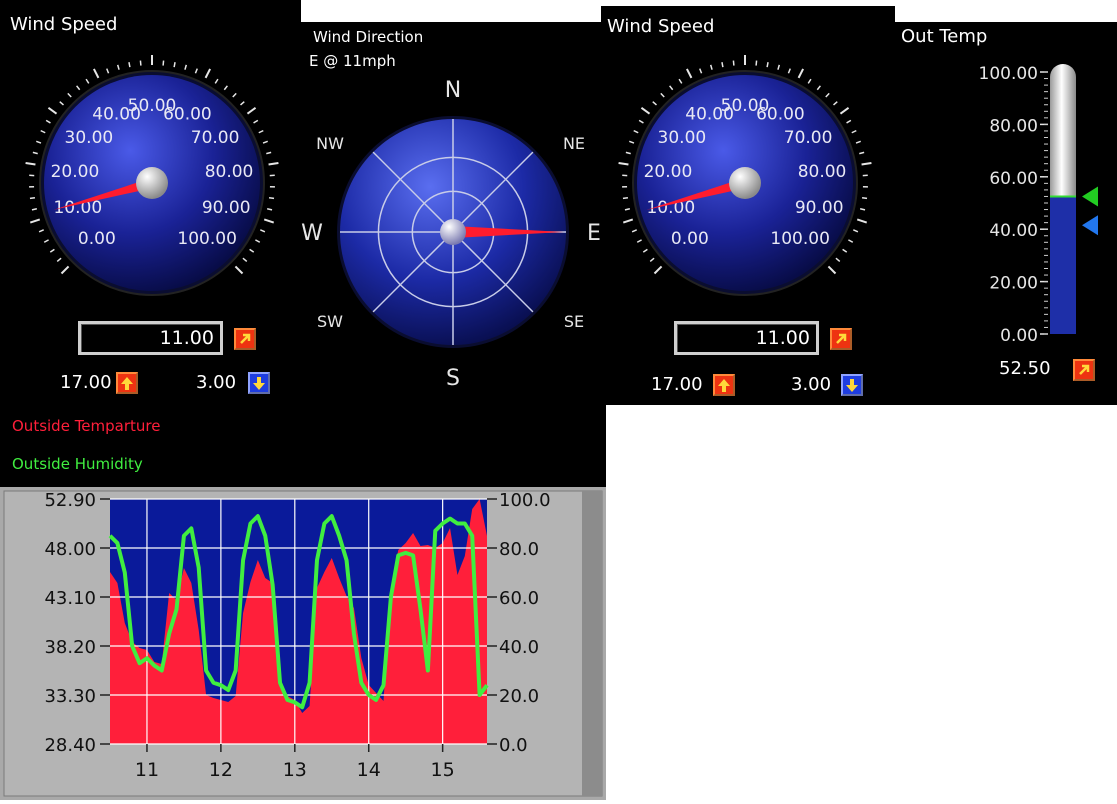 The height and width of the screenshot is (804, 1117). What do you see at coordinates (187, 115) in the screenshot?
I see `gauge-dial-label: 60.00` at bounding box center [187, 115].